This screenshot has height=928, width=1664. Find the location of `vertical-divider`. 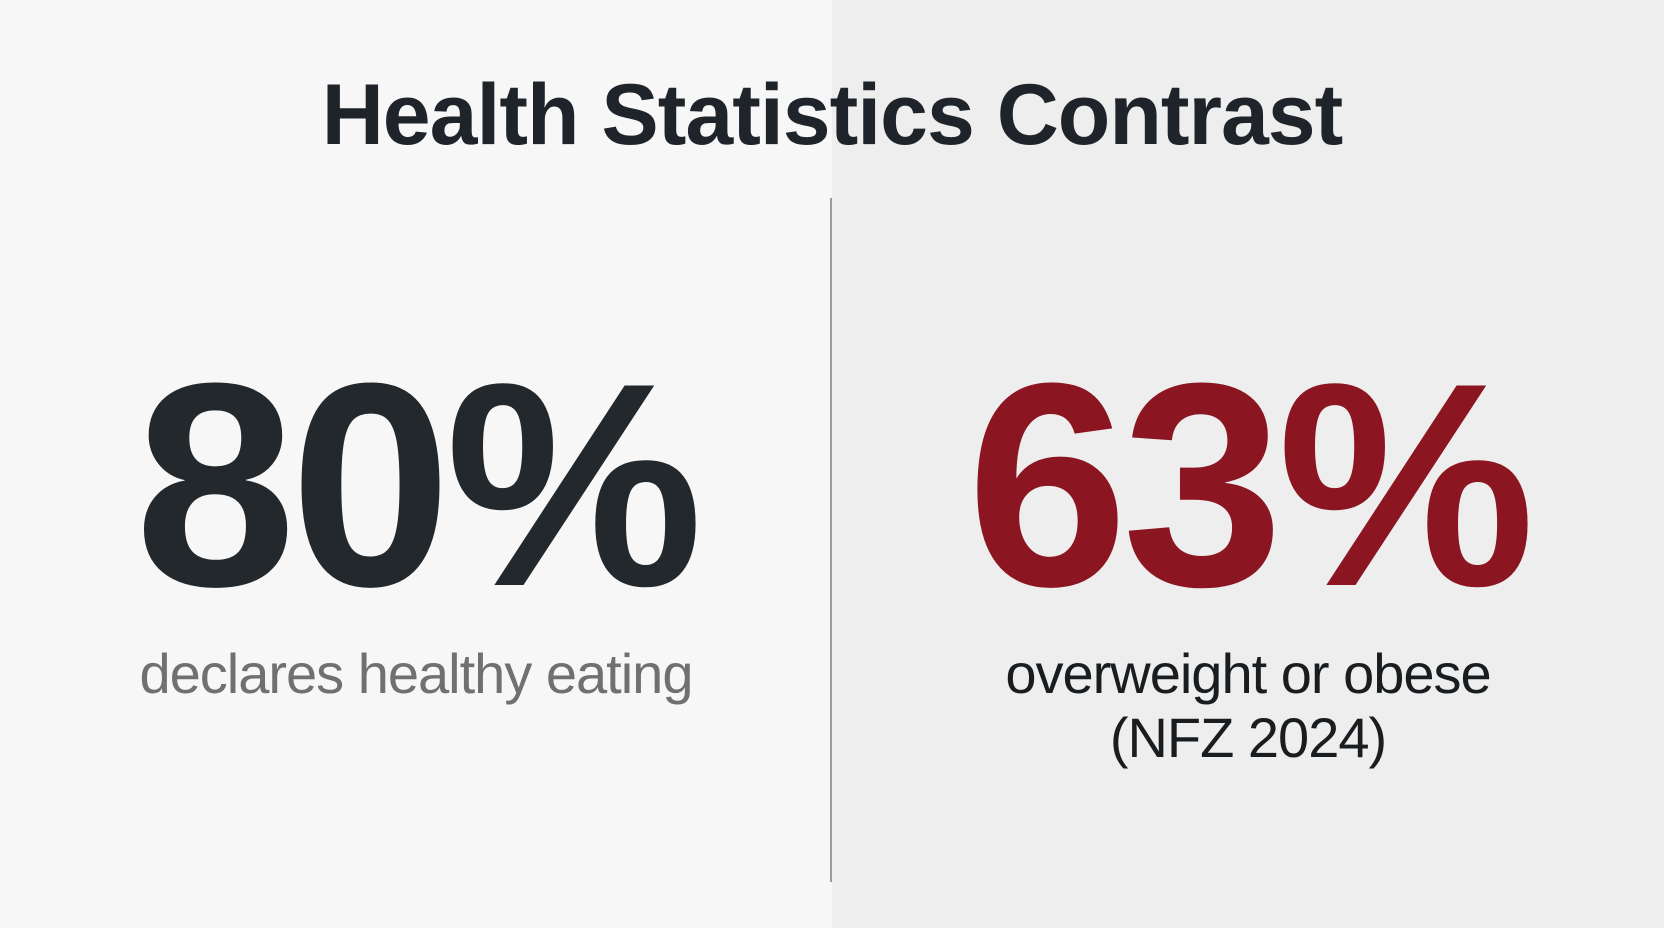

vertical-divider is located at coordinates (831, 540).